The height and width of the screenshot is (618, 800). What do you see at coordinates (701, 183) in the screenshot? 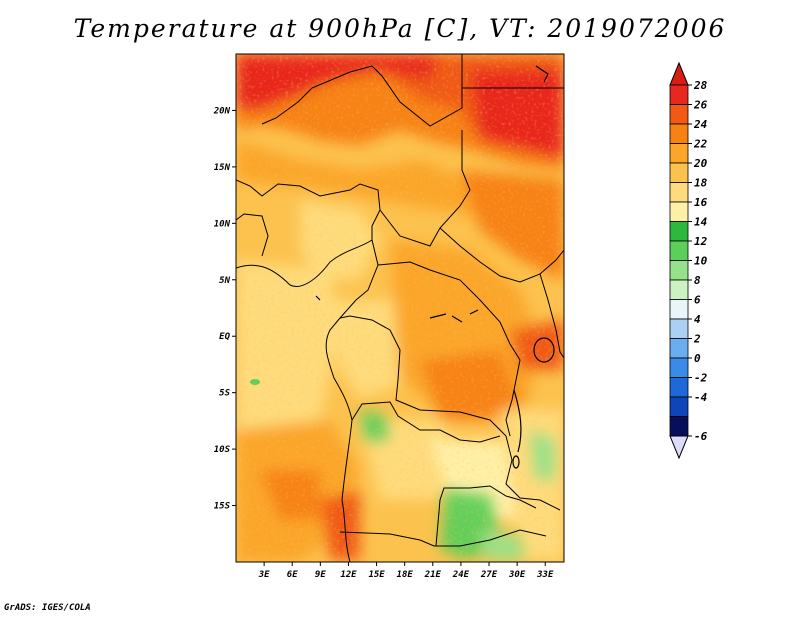
I see `colorbar-label: 18` at bounding box center [701, 183].